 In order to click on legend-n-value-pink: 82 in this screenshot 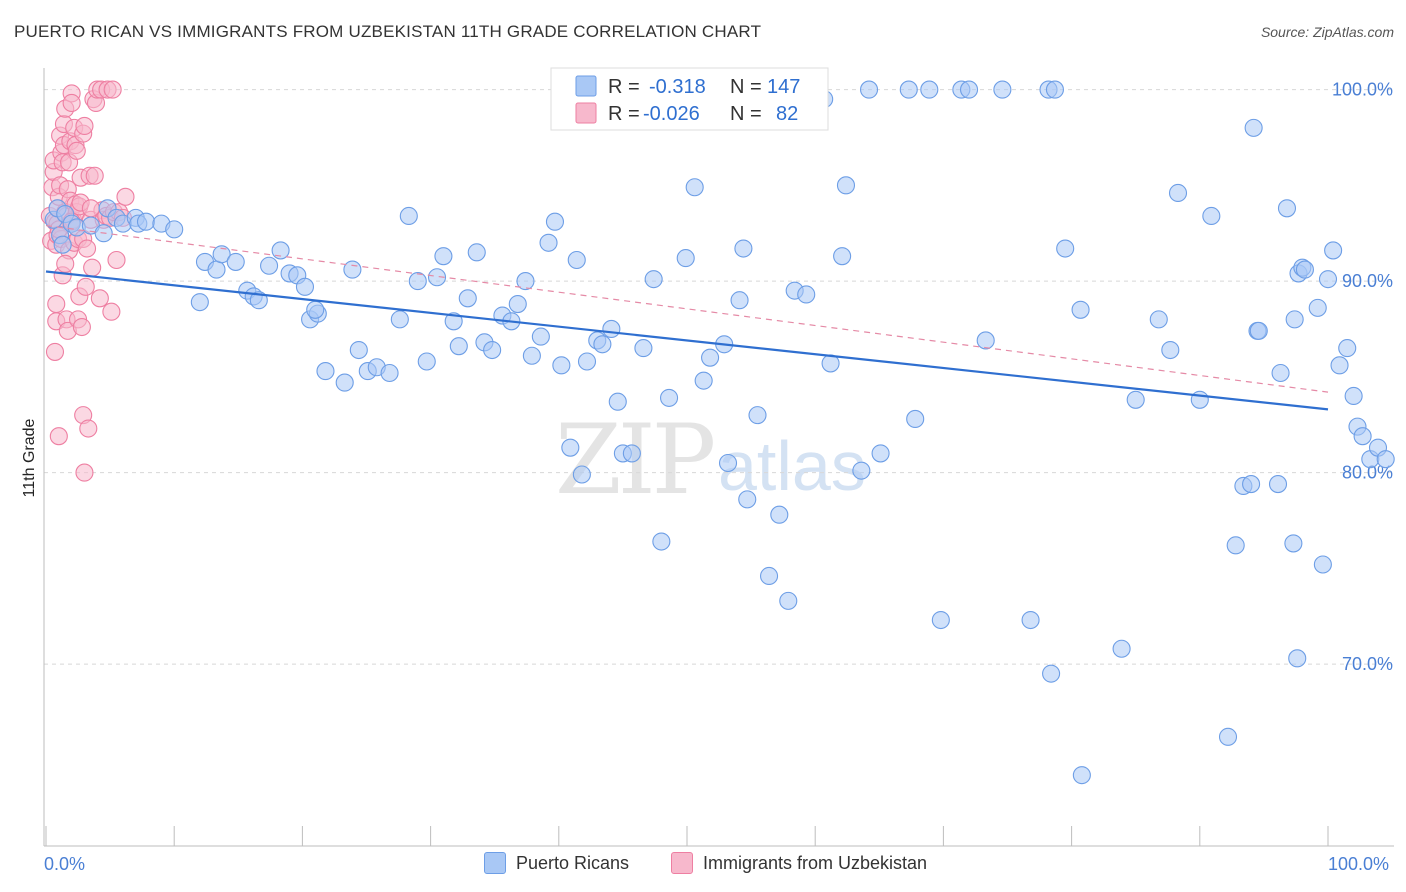, I will do `click(787, 114)`.